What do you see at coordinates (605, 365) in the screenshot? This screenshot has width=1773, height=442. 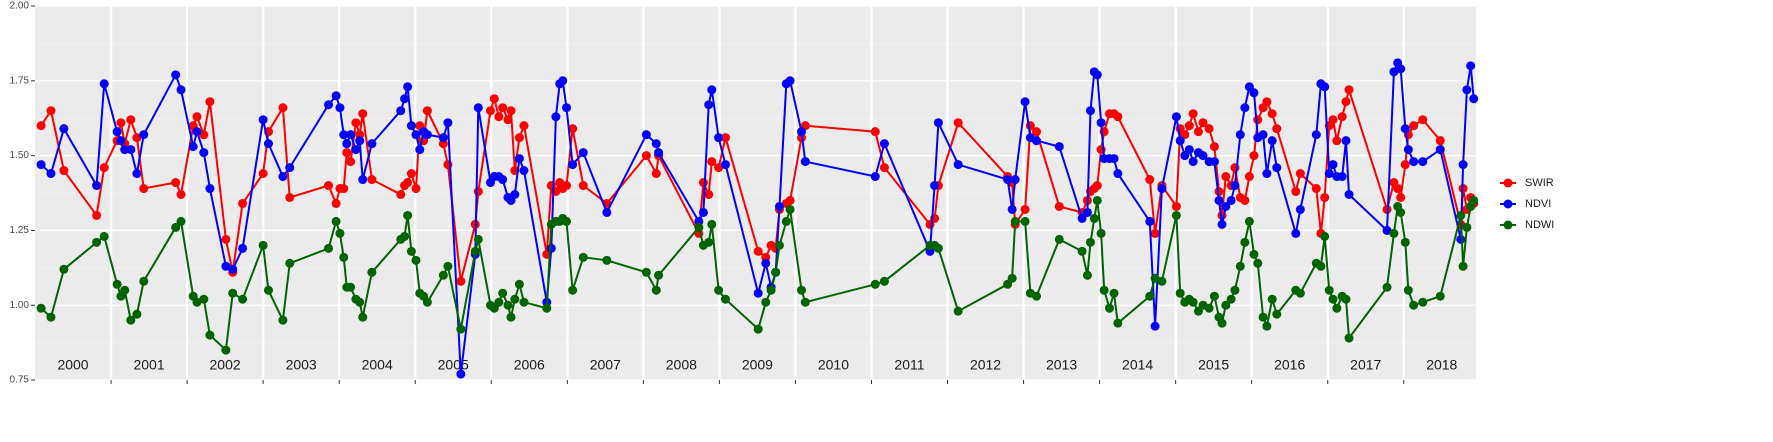 I see `year-label: 2007` at bounding box center [605, 365].